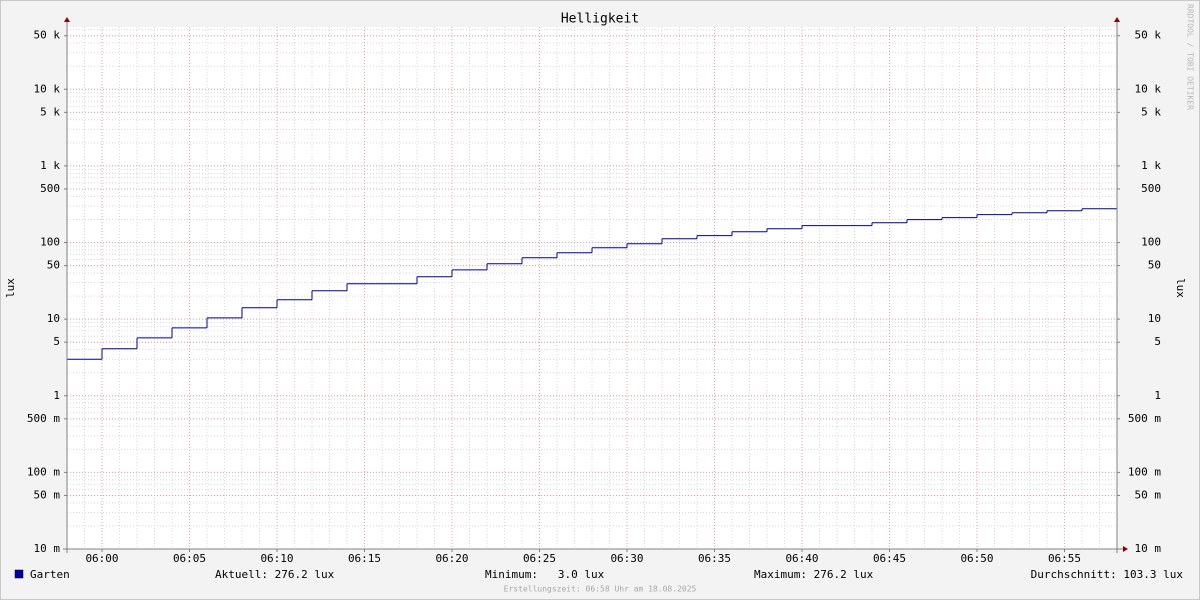 This screenshot has height=600, width=1200. Describe the element at coordinates (47, 88) in the screenshot. I see `y-tick-label: 10 k` at that location.